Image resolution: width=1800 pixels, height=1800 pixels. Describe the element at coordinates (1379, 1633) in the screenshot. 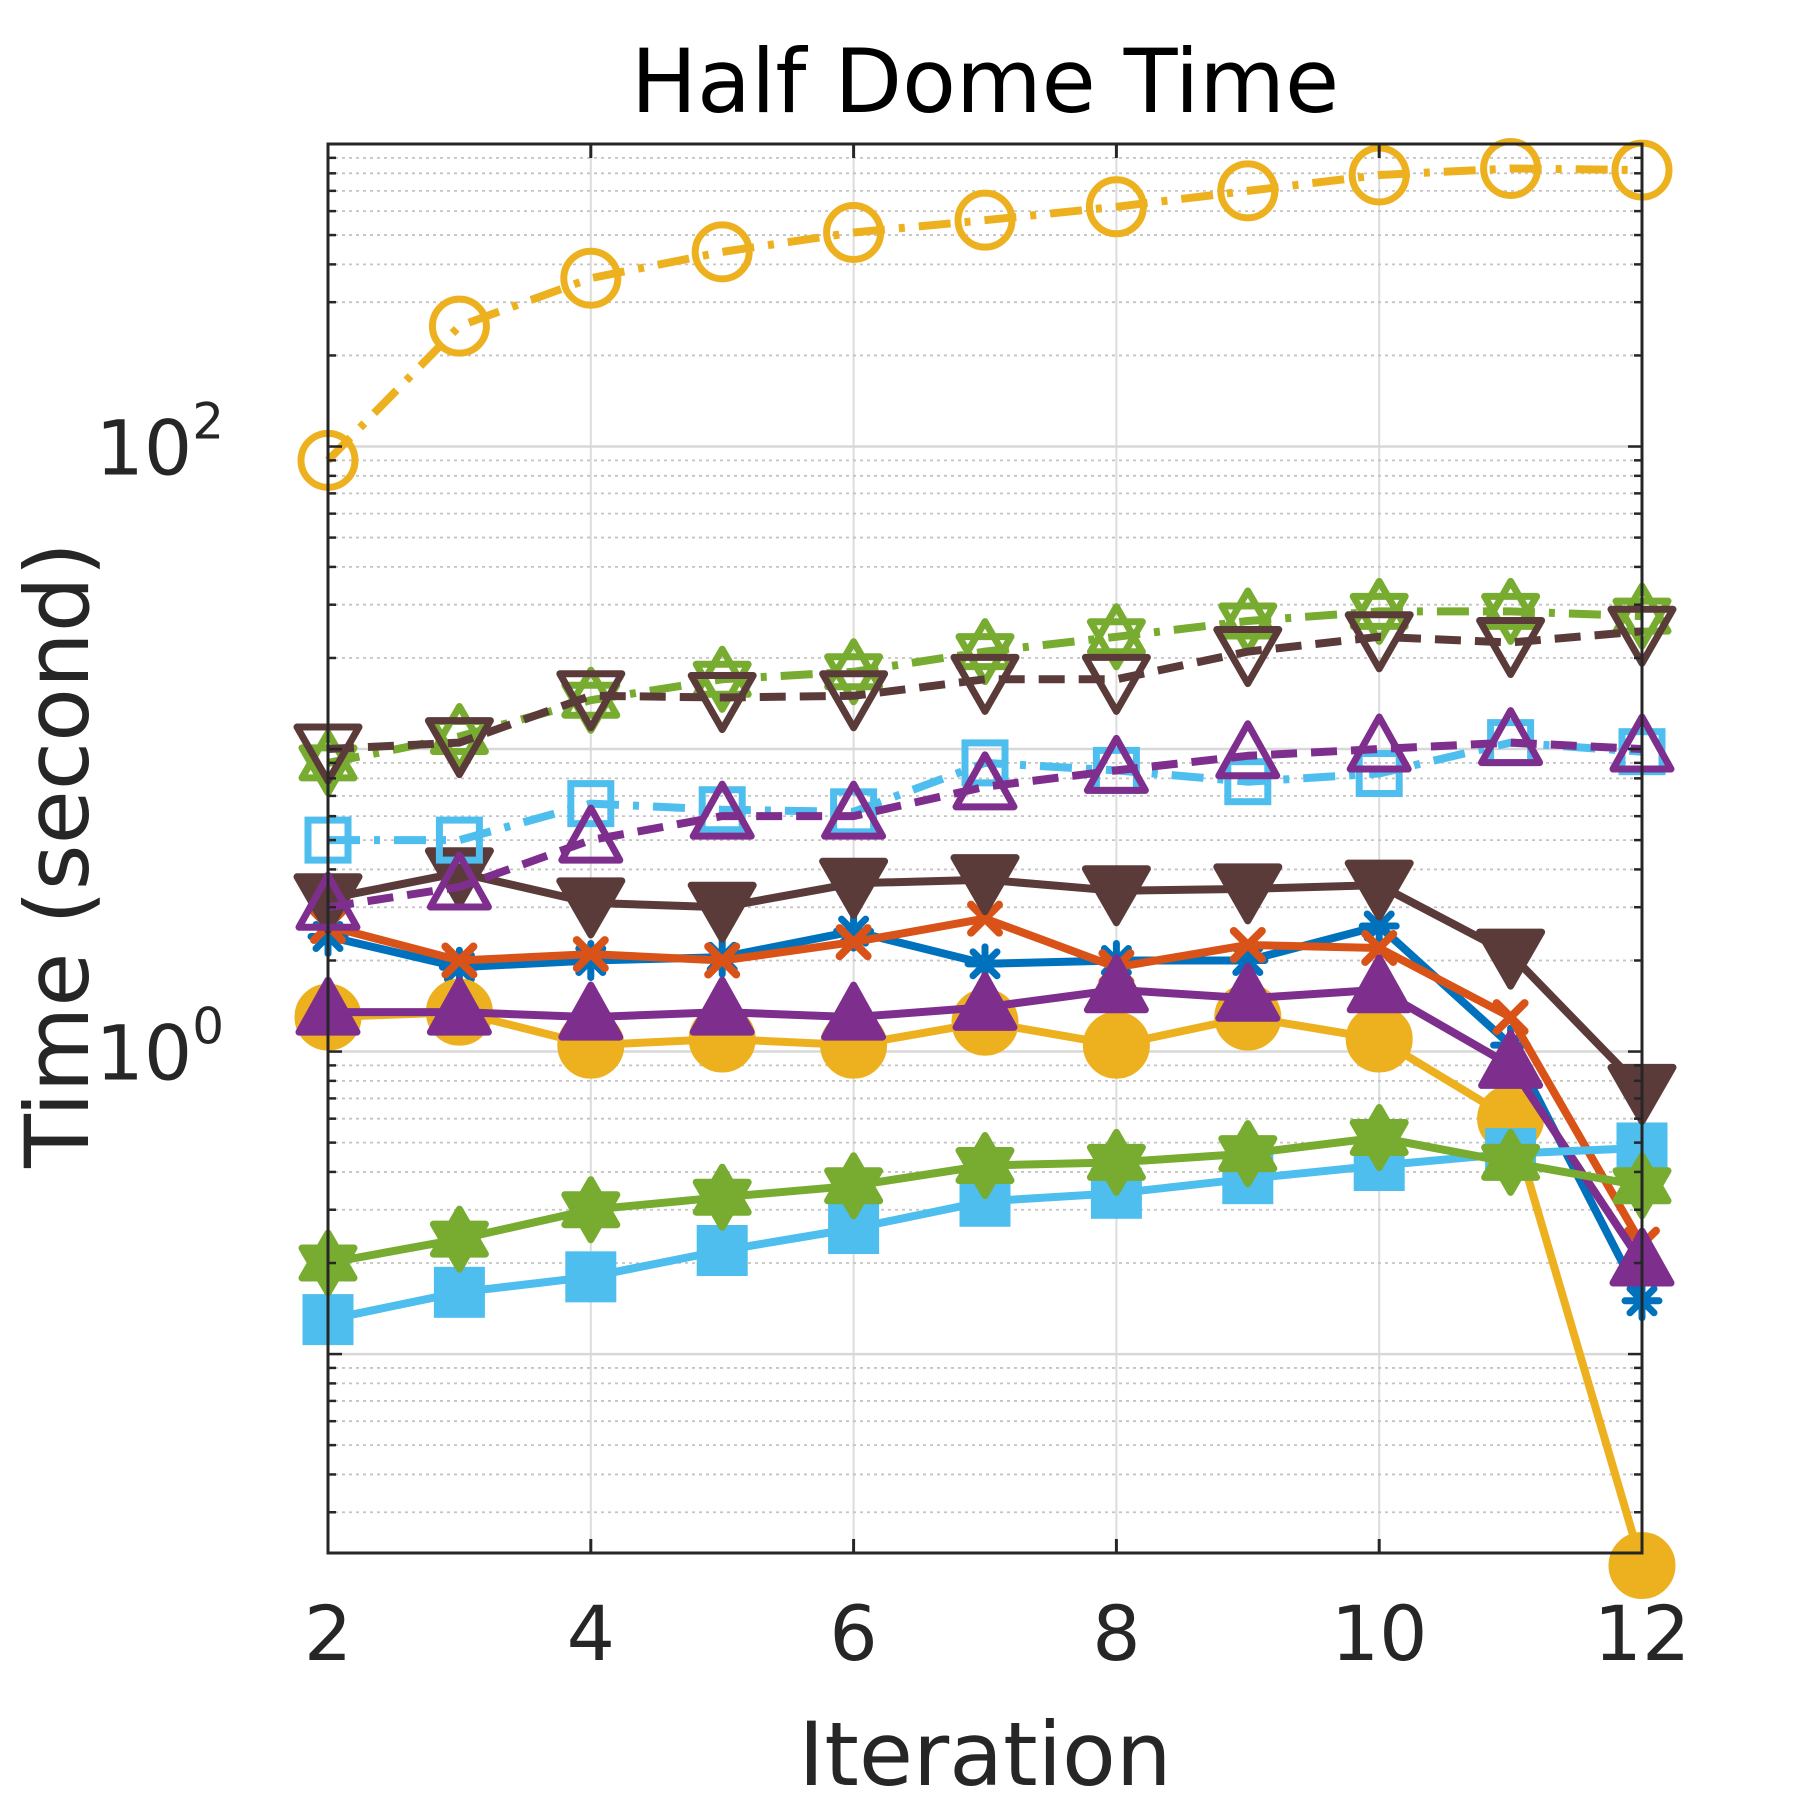

I see `x-tick-label: 10` at that location.